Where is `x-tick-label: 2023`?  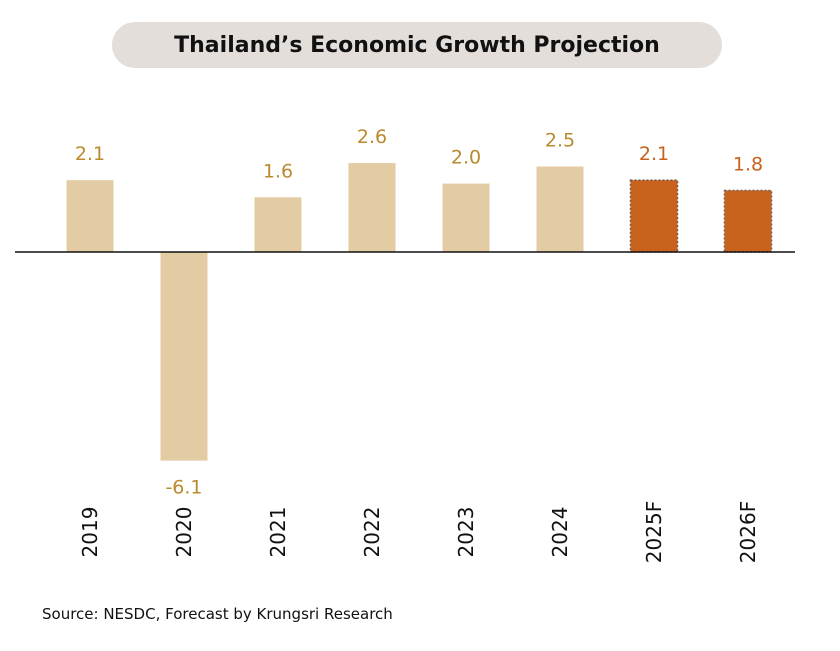 x-tick-label: 2023 is located at coordinates (466, 532).